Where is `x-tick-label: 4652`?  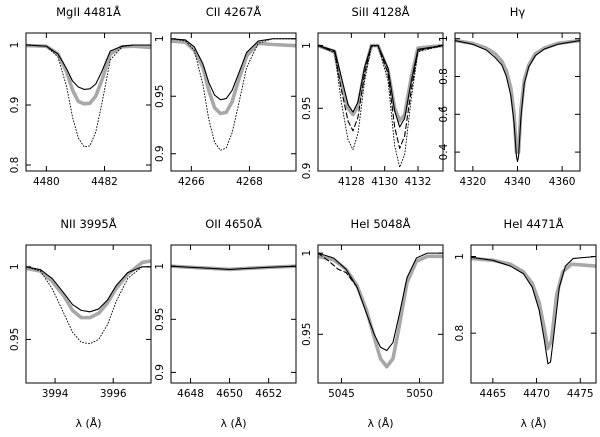 x-tick-label: 4652 is located at coordinates (268, 394).